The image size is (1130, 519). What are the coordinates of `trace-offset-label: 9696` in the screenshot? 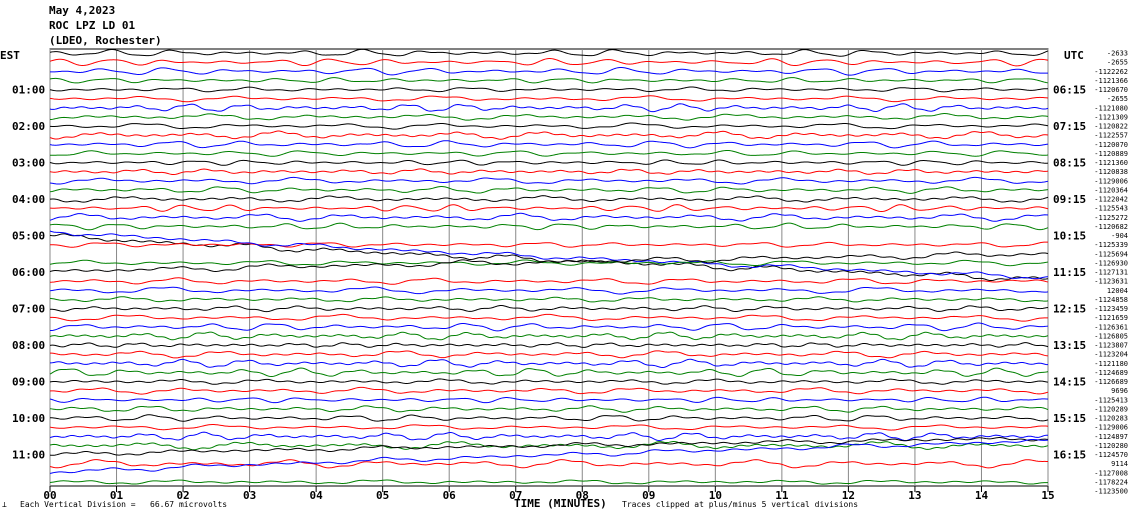 It's located at (1119, 391).